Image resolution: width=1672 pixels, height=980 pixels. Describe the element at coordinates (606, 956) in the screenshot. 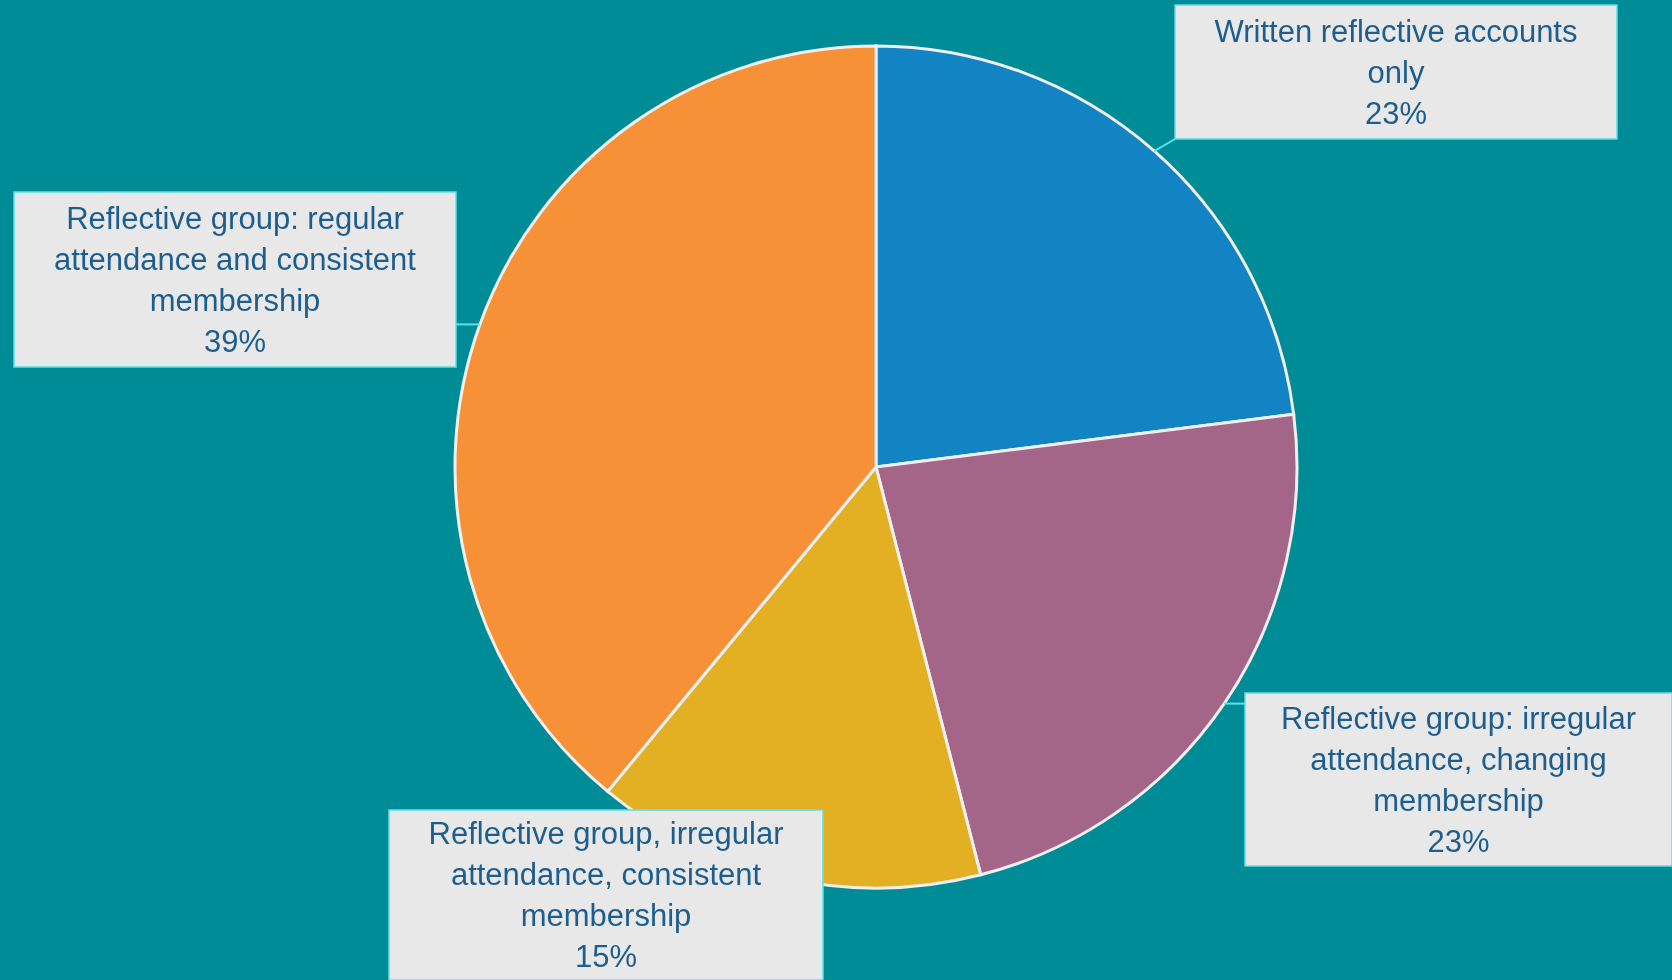

I see `data-label: 15%` at that location.